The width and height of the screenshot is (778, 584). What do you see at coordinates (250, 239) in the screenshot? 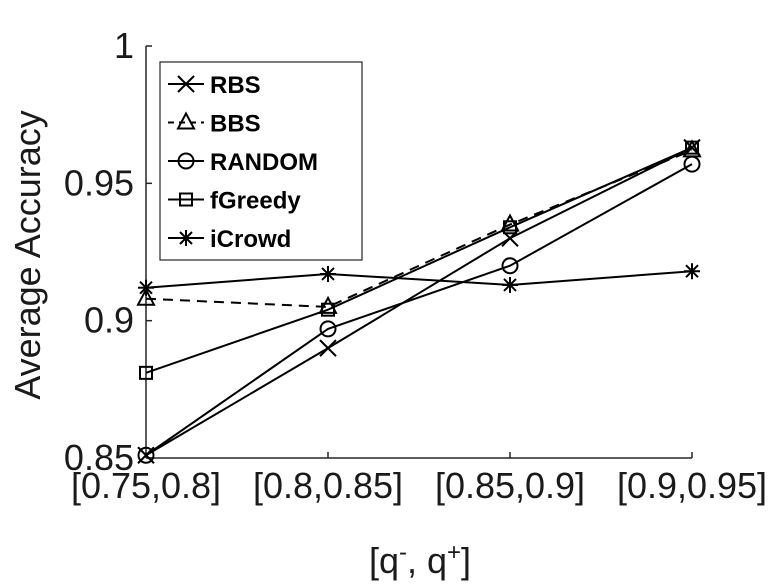
I see `legend-label-icrowd: iCrowd` at bounding box center [250, 239].